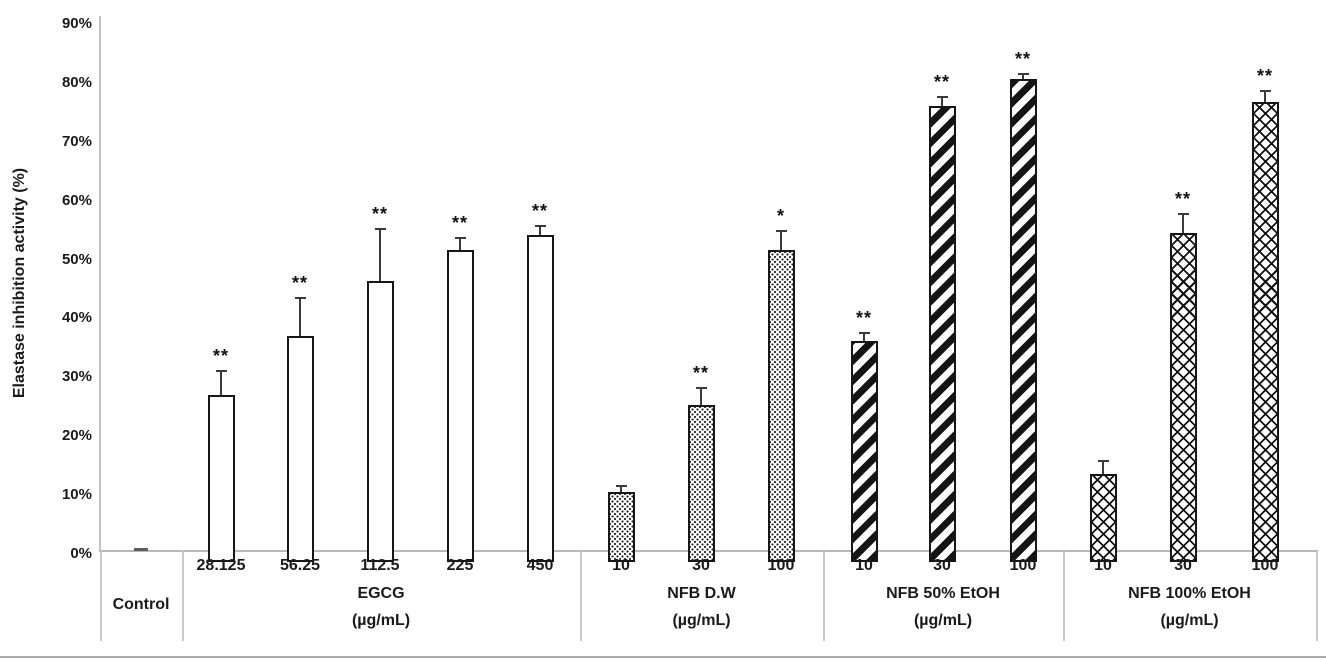 This screenshot has height=662, width=1326. I want to click on y-tick-label: 90%, so click(76, 23).